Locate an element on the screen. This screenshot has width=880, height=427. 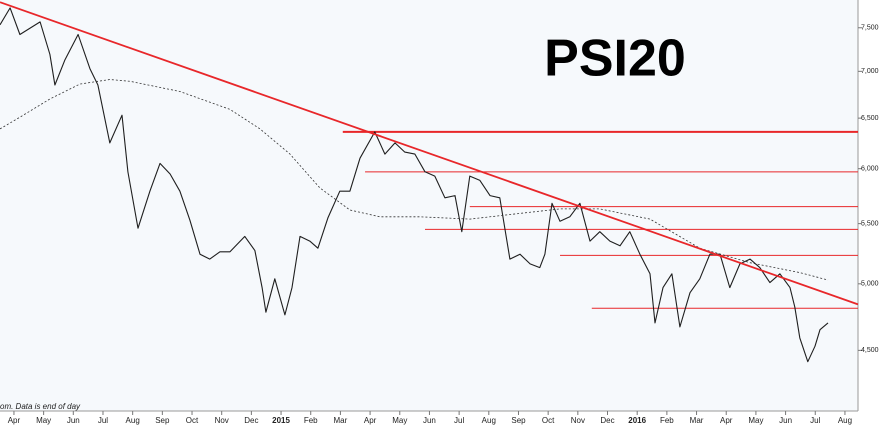
y-tick-label: 7,500 is located at coordinates (870, 28).